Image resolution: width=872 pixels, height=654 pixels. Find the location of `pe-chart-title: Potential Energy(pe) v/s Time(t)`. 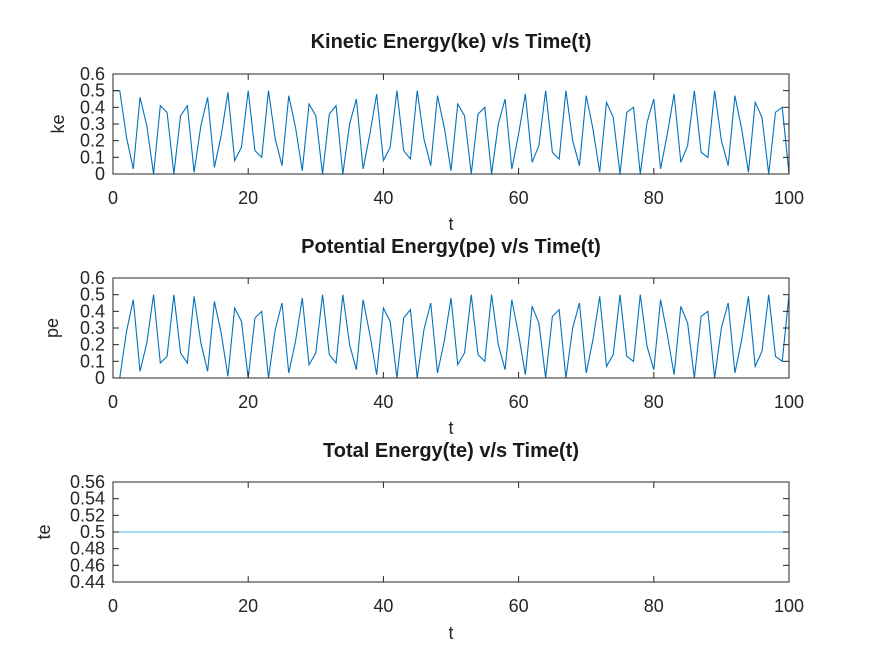

pe-chart-title: Potential Energy(pe) v/s Time(t) is located at coordinates (451, 247).